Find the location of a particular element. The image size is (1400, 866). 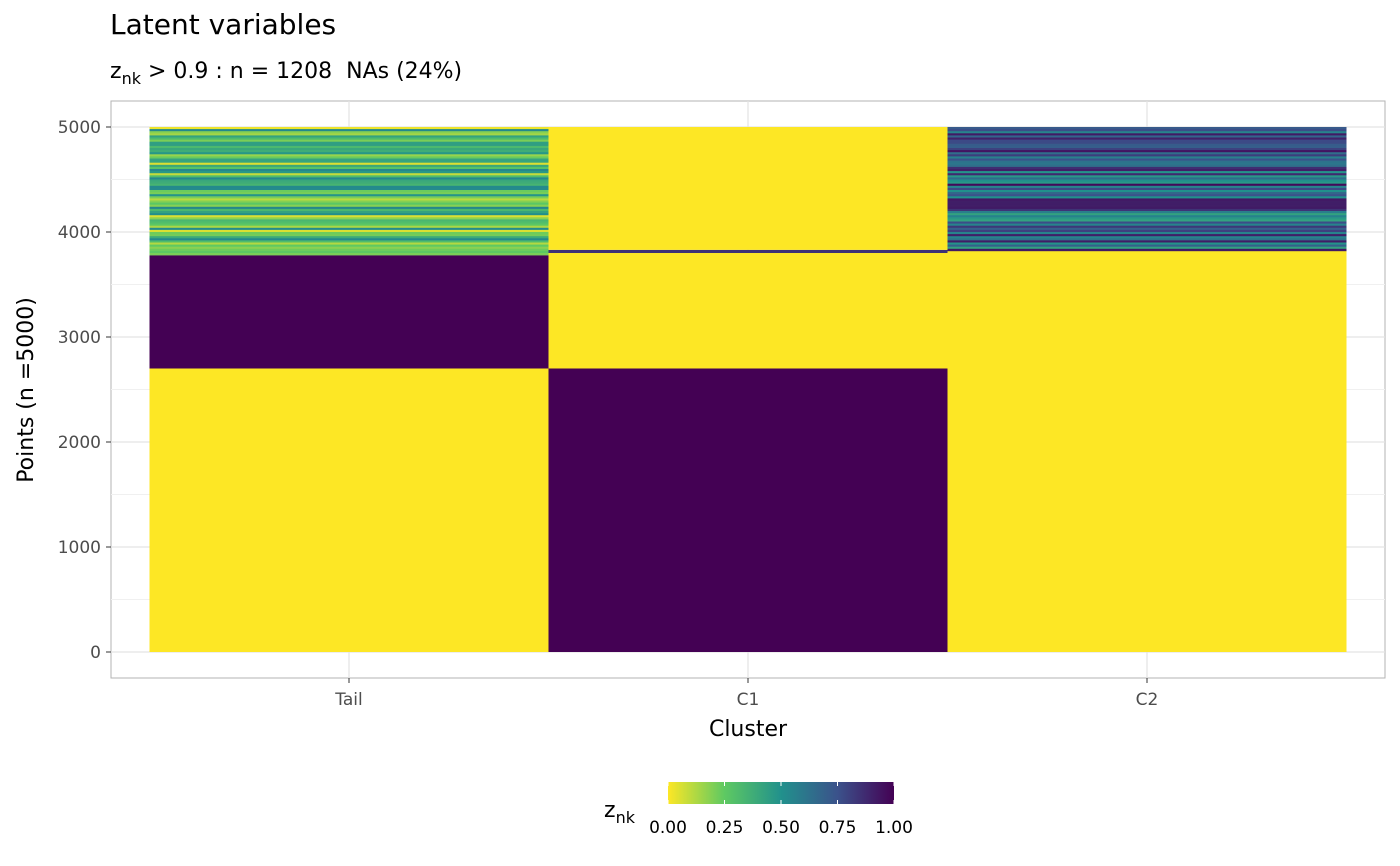

y-axis-ticks: 0 1000 2000 3000 4000 5000 is located at coordinates (84, 390).